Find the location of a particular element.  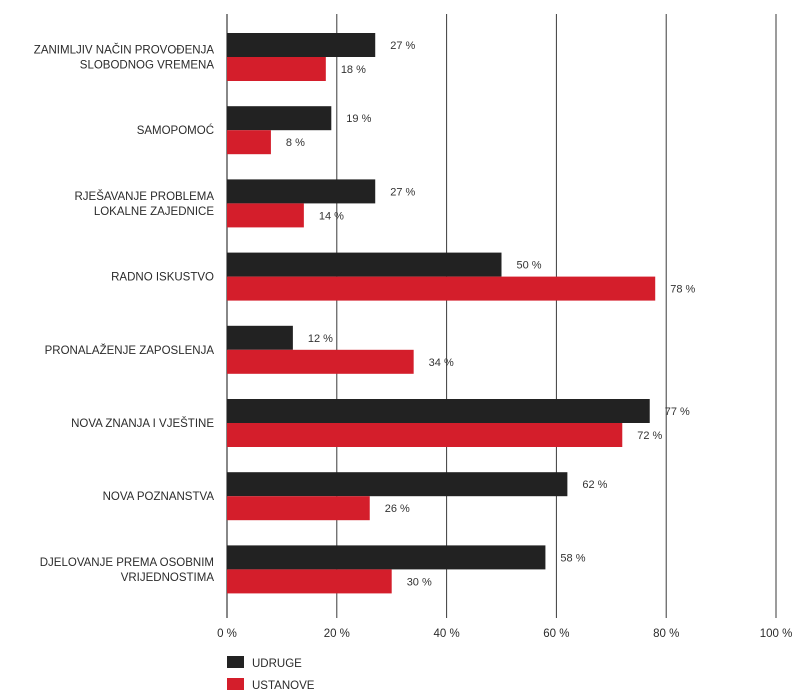

category-label: NOVA ZNANJA I VJEŠTINE is located at coordinates (142, 423).